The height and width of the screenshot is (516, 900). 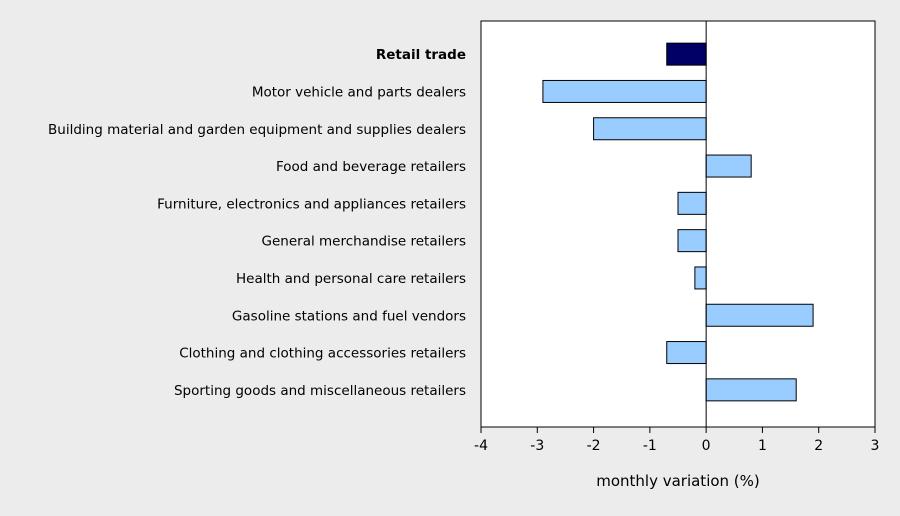 What do you see at coordinates (359, 92) in the screenshot?
I see `category-label: Motor vehicle and parts dealers` at bounding box center [359, 92].